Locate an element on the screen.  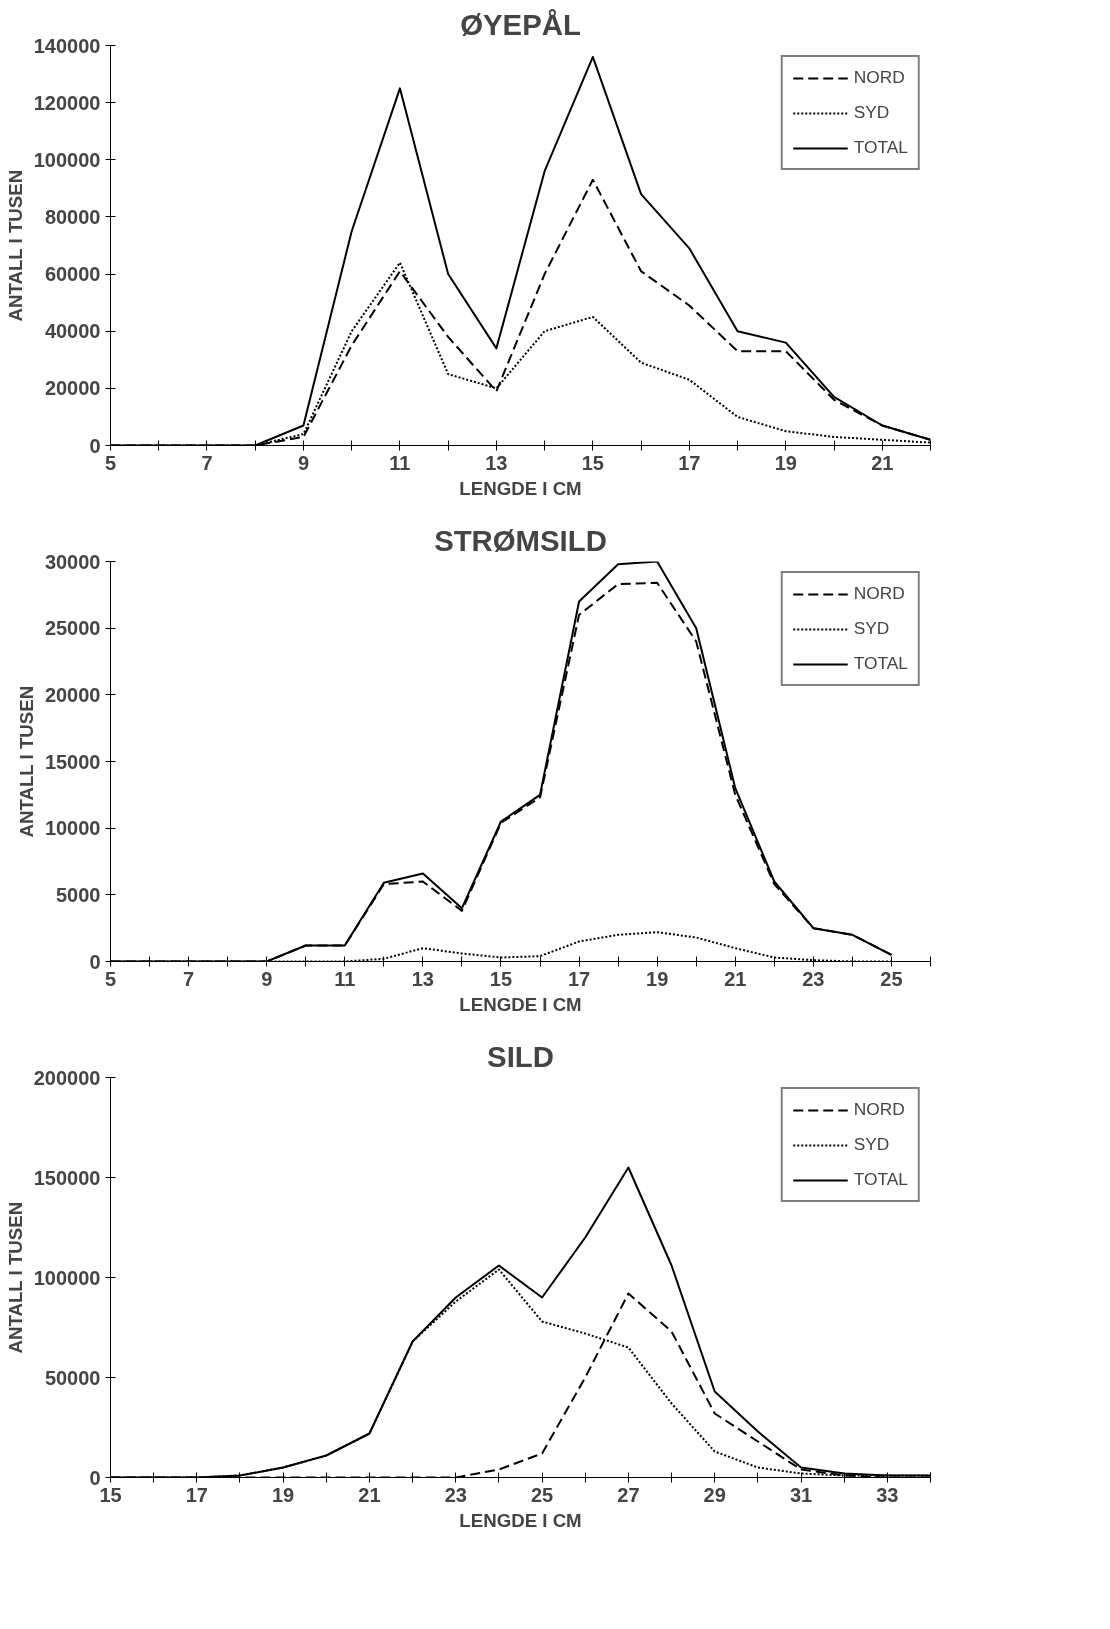
y-tick-label: 10000 is located at coordinates (72, 828).